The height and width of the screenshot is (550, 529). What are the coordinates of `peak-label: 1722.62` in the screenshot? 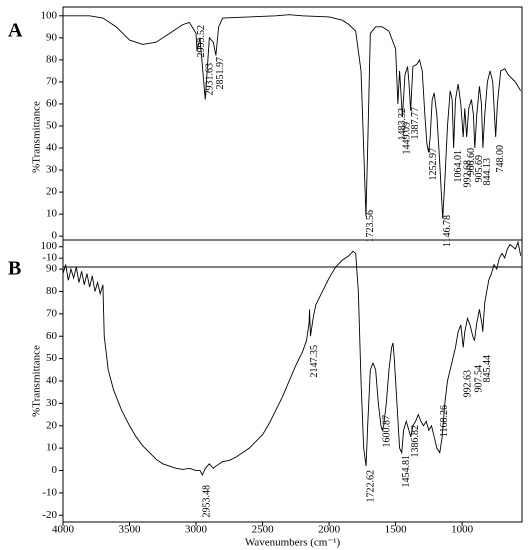 It's located at (370, 486).